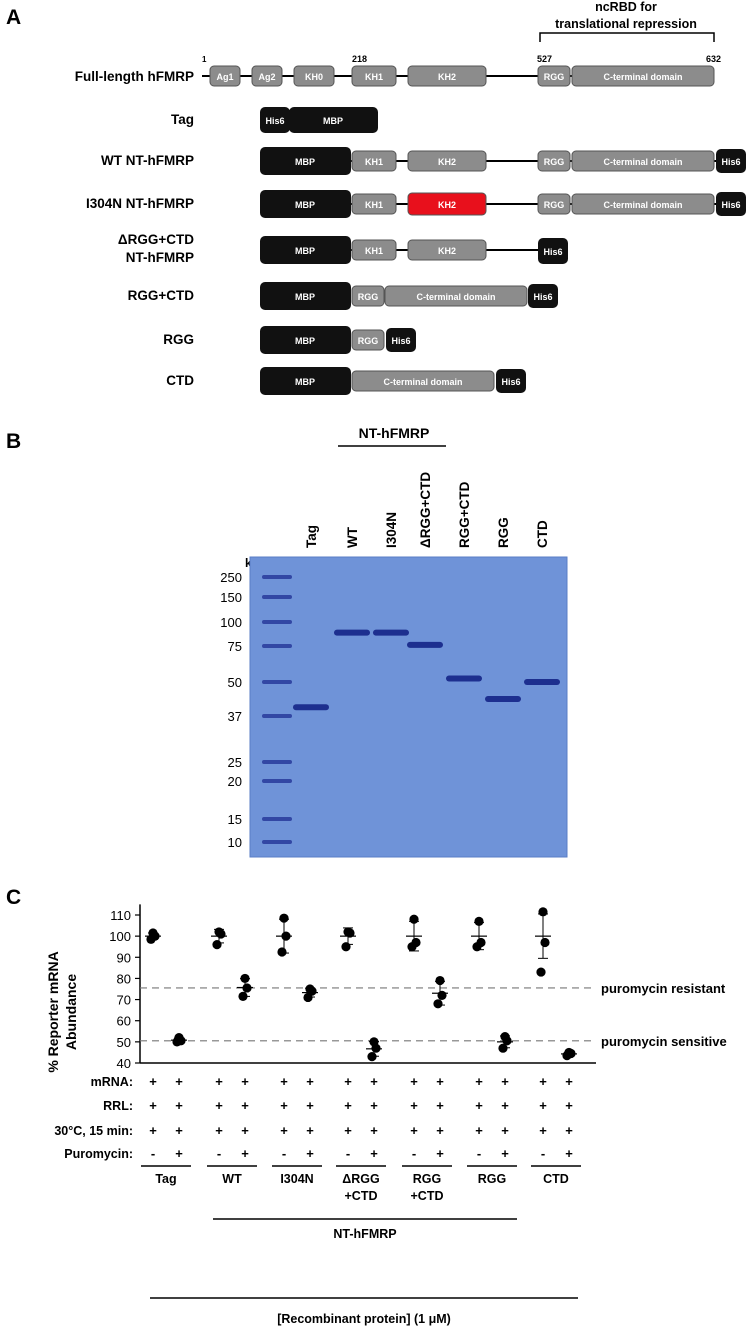 This screenshot has height=1332, width=748. Describe the element at coordinates (414, 1130) in the screenshot. I see `condition-minus-4: +` at that location.